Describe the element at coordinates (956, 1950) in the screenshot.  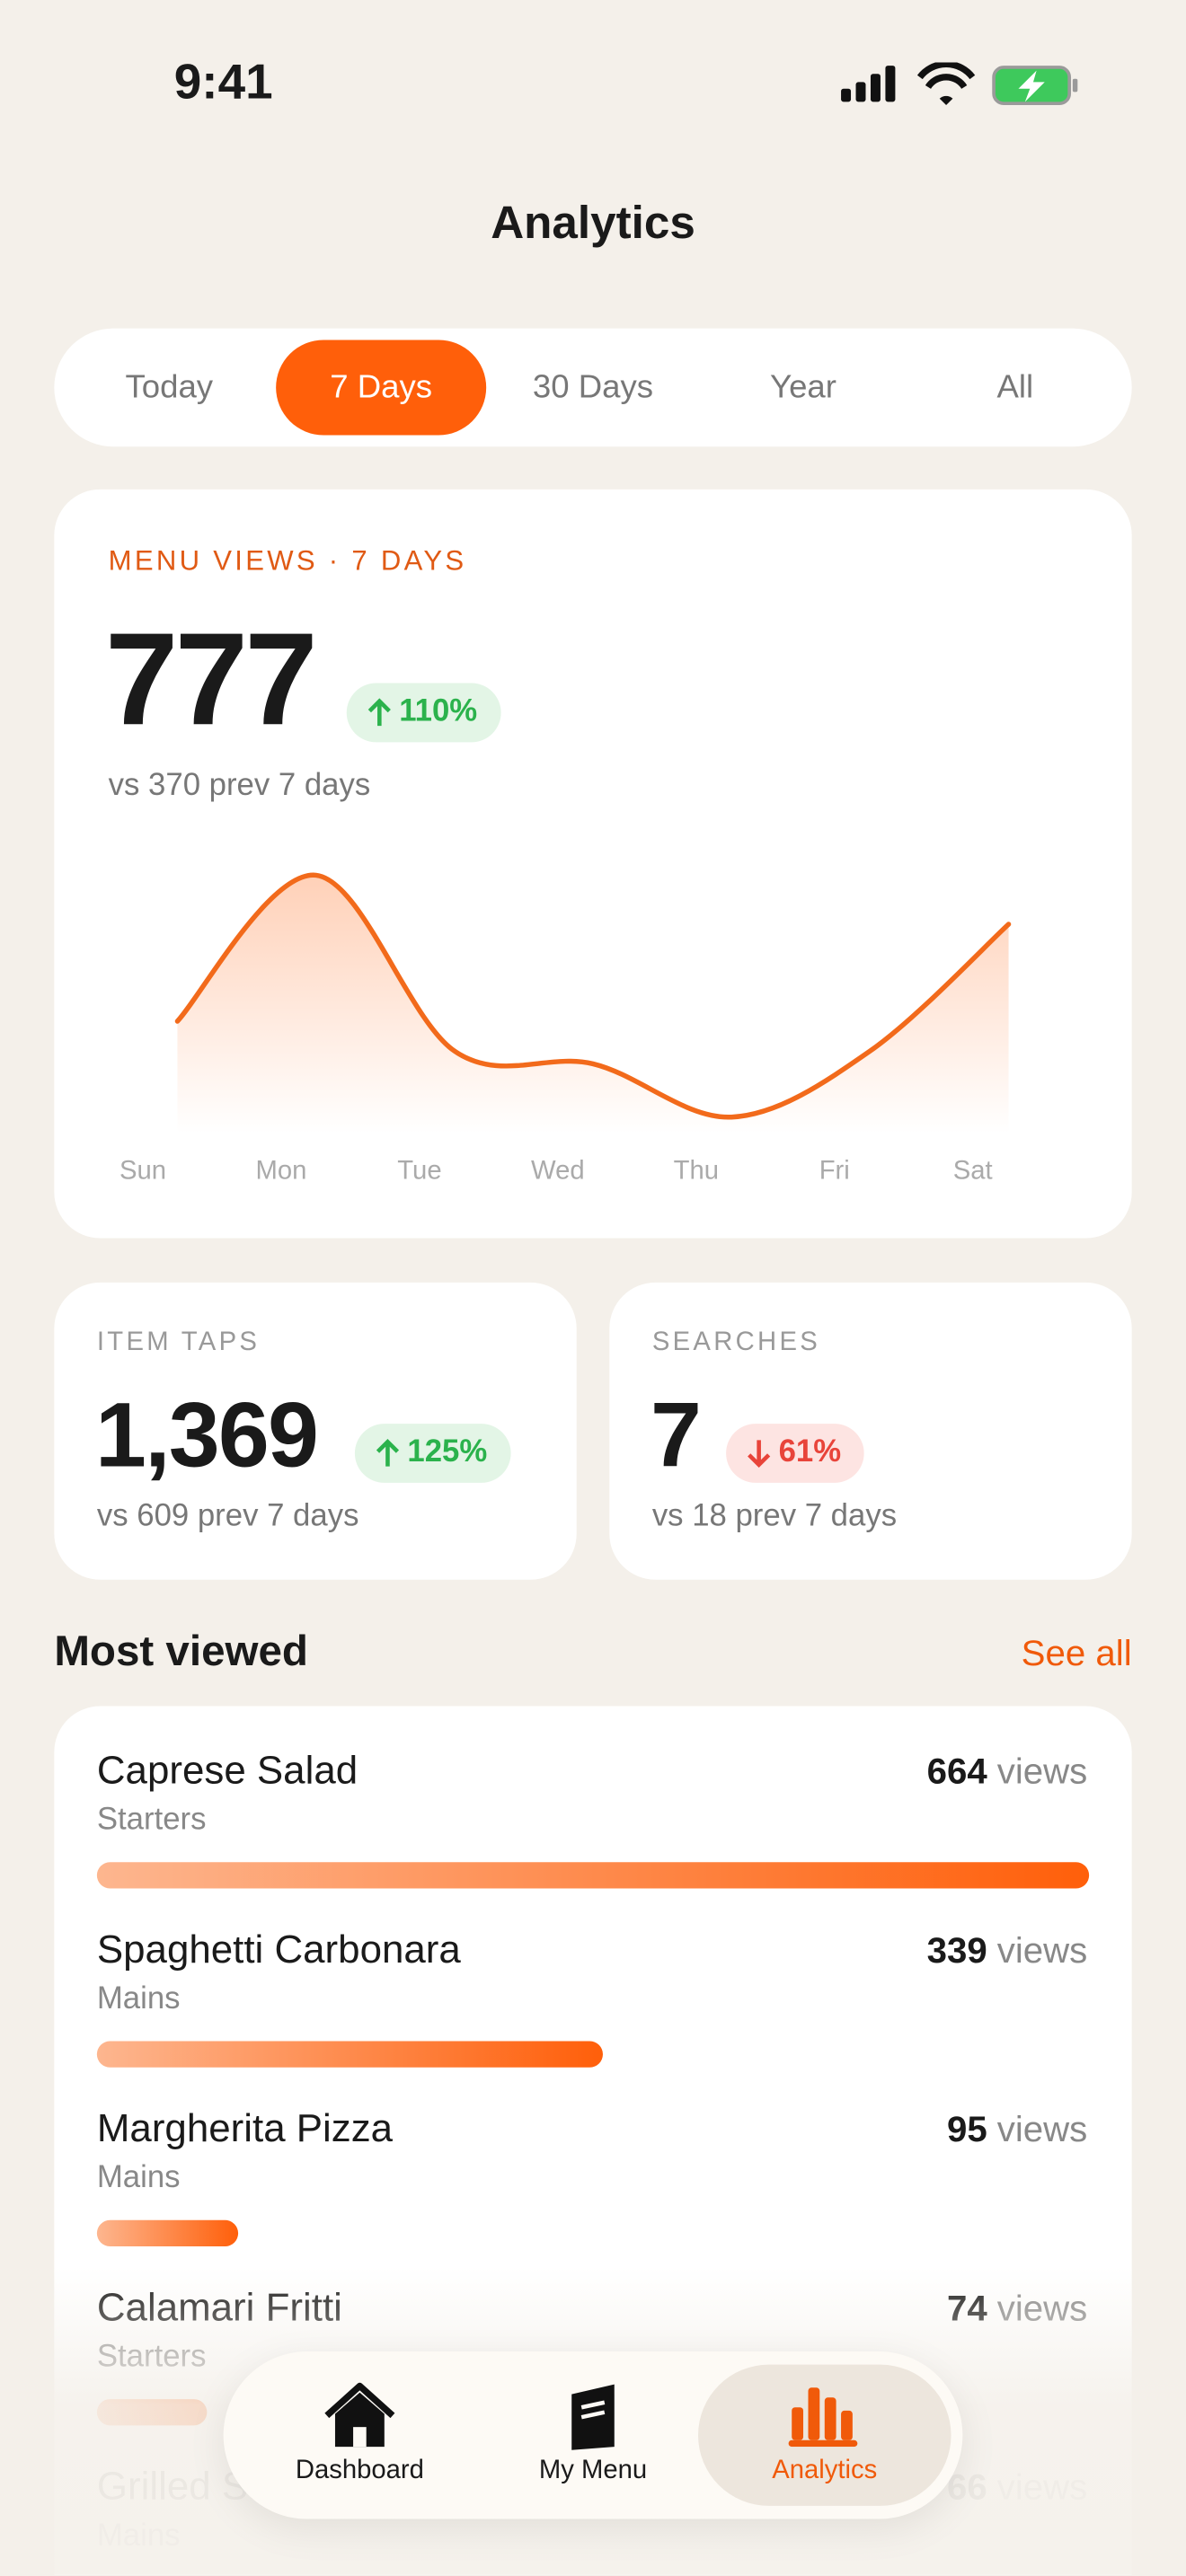
I see `views-value: 339` at that location.